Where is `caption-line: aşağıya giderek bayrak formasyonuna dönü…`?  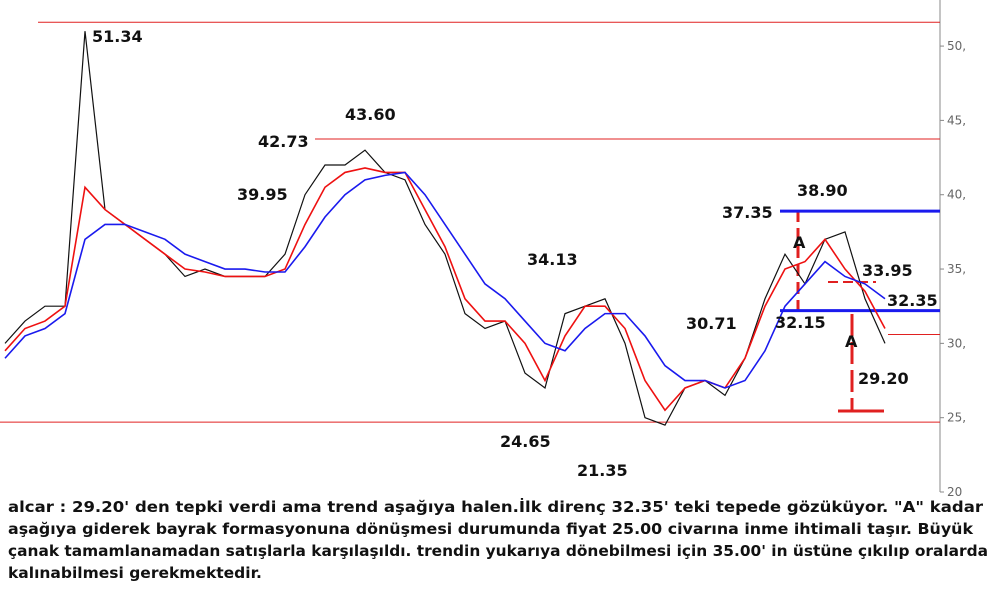
caption-line: aşağıya giderek bayrak formasyonuna dönü… is located at coordinates (491, 529).